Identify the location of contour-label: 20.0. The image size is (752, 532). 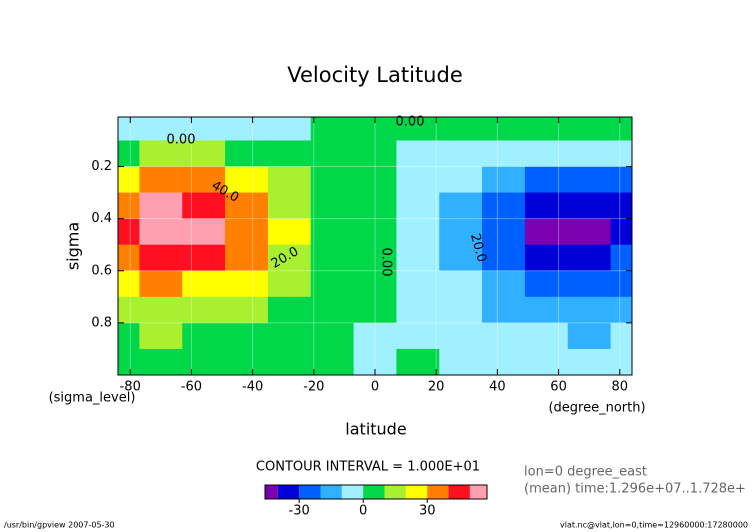
(478, 248).